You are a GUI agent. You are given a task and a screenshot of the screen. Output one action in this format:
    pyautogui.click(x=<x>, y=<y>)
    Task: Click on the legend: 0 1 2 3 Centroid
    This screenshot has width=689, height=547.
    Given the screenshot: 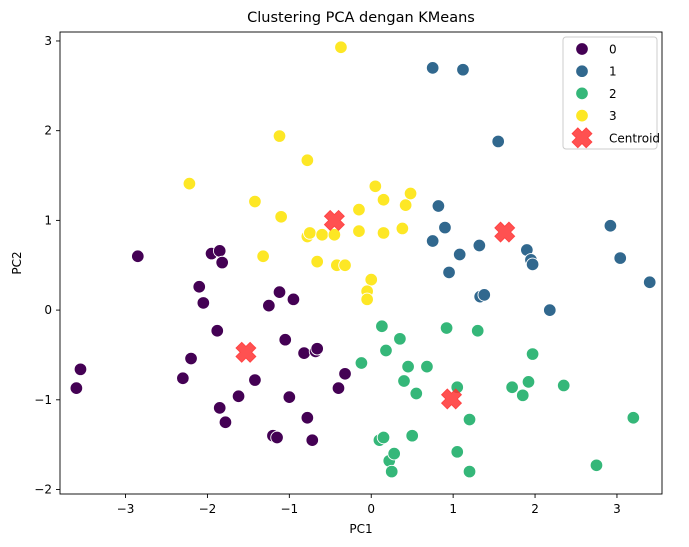 What is the action you would take?
    pyautogui.click(x=611, y=93)
    